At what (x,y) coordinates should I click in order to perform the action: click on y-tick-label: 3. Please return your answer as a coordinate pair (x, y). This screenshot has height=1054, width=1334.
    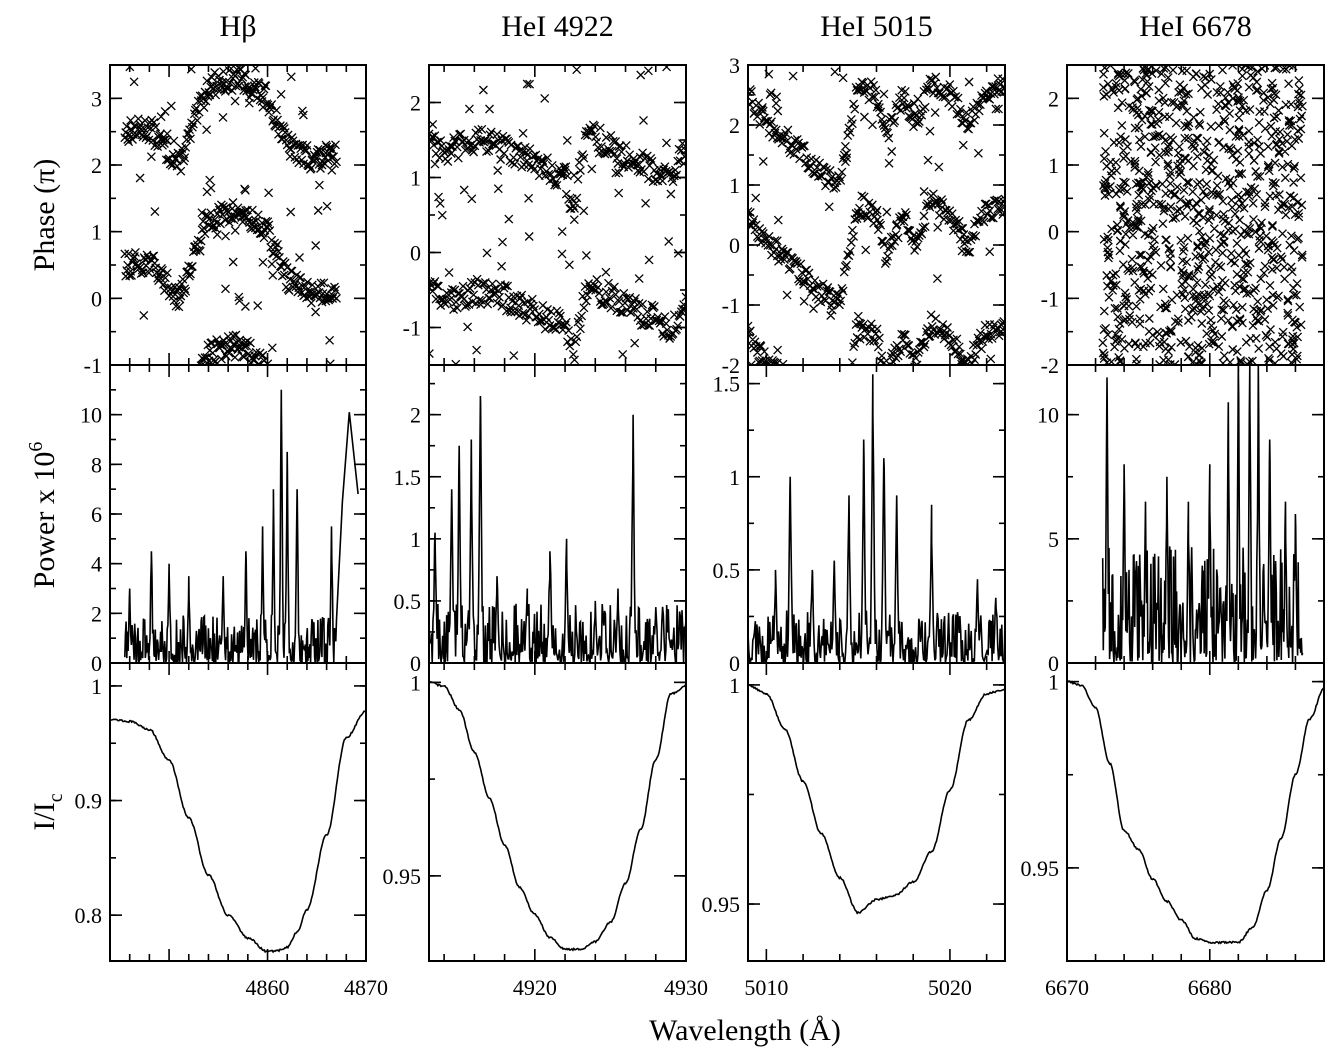
    Looking at the image, I should click on (734, 65).